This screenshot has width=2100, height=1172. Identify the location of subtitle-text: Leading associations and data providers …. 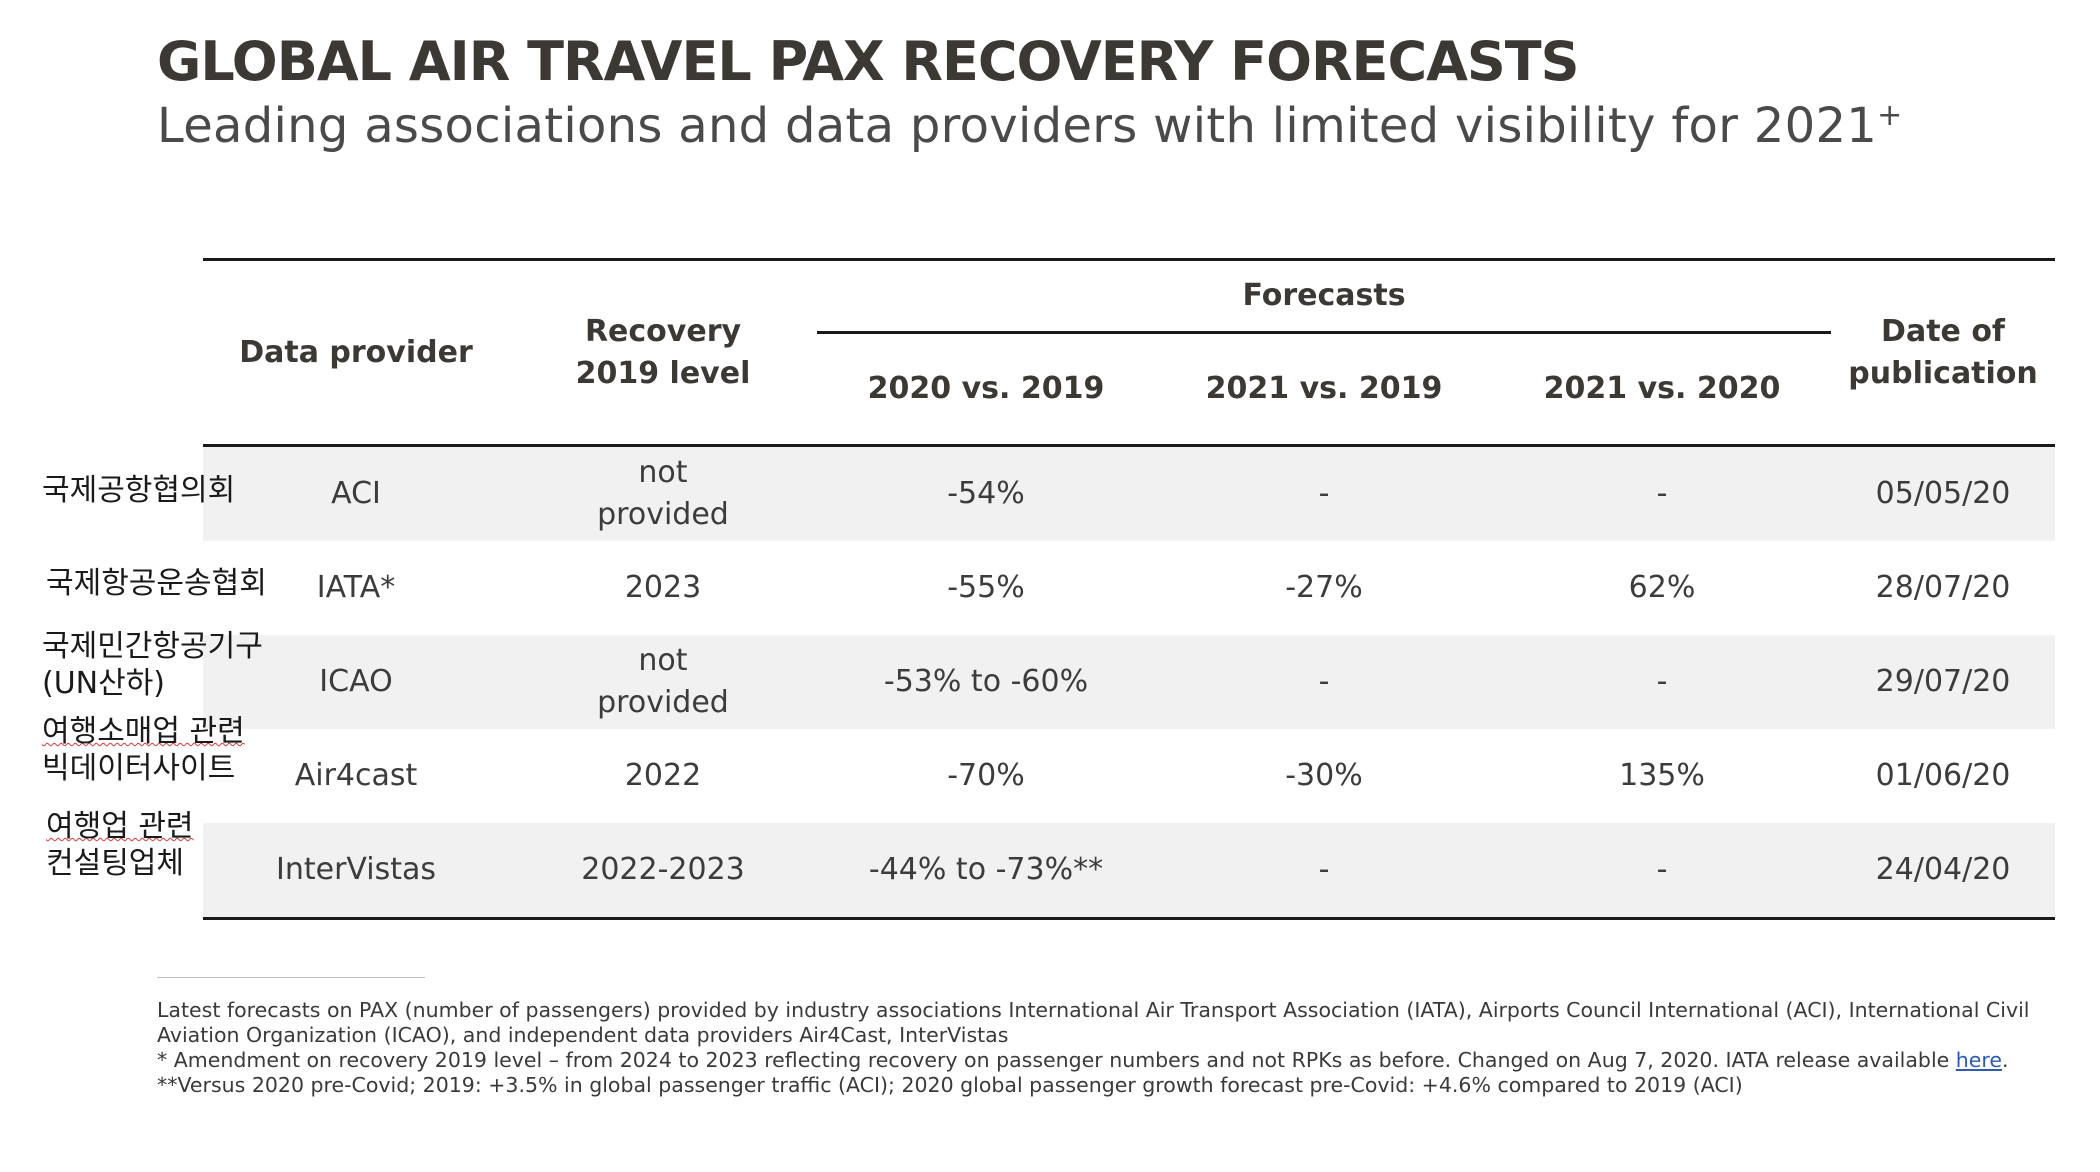
(1017, 126).